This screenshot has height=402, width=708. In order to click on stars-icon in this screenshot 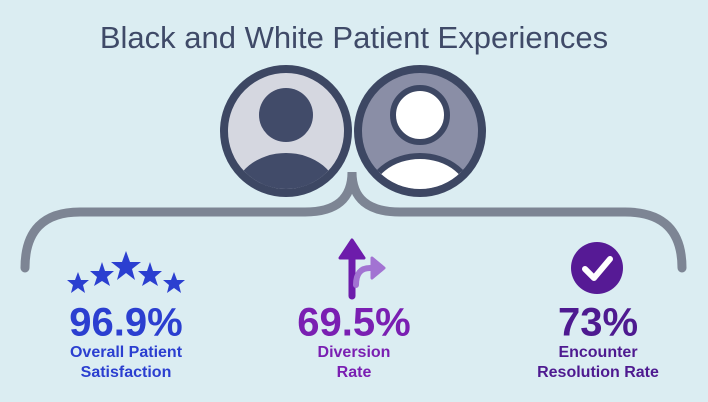, I will do `click(126, 272)`.